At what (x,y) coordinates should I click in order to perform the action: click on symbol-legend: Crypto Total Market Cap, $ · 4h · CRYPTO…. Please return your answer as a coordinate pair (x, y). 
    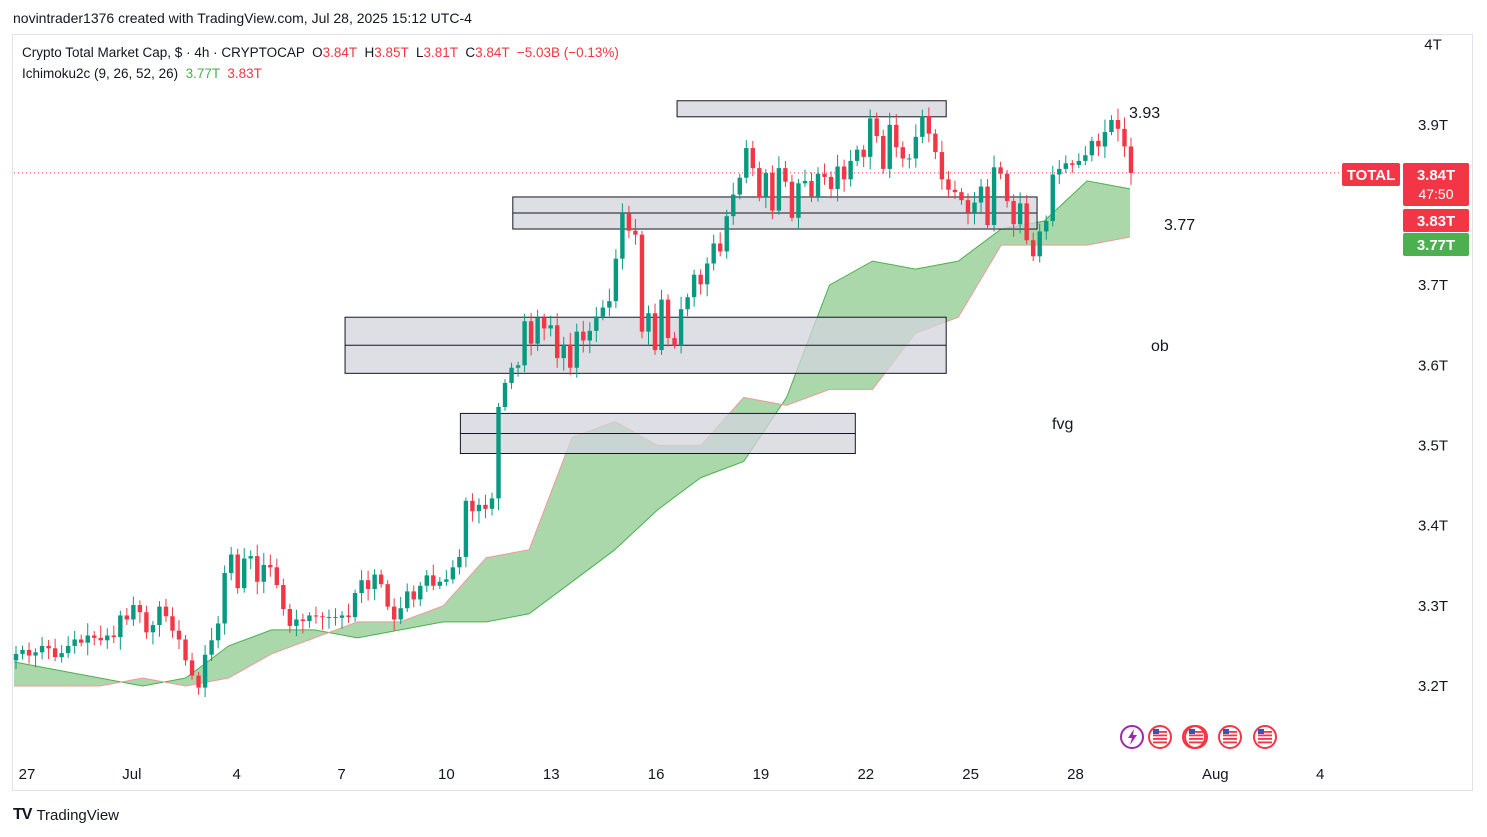
    Looking at the image, I should click on (320, 52).